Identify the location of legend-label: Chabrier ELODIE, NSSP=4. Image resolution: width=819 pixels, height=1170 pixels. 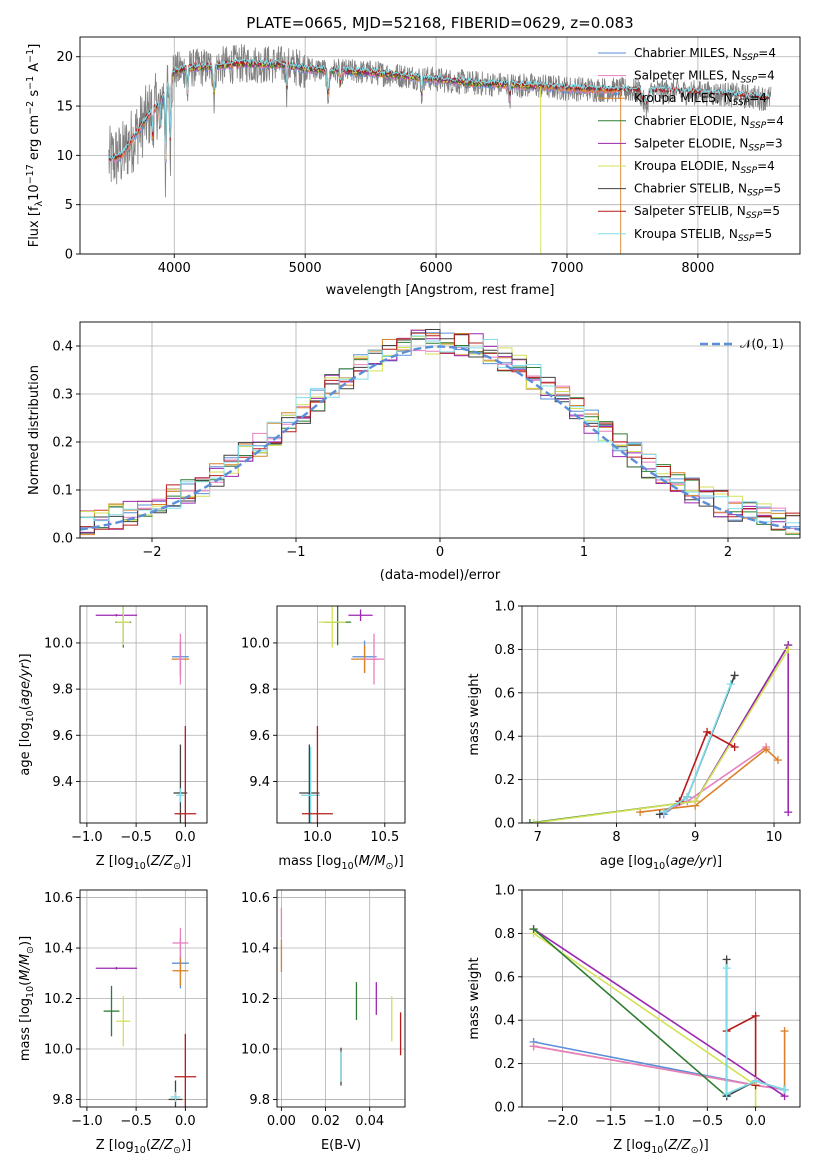
(709, 122).